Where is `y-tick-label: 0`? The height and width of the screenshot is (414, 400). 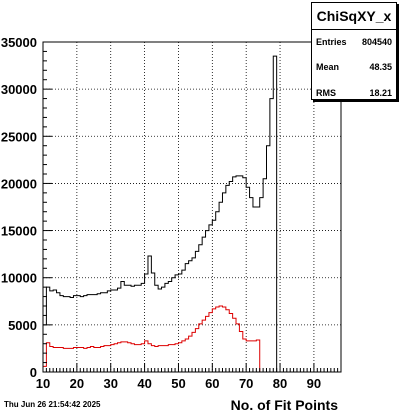 y-tick-label: 0 is located at coordinates (33, 372).